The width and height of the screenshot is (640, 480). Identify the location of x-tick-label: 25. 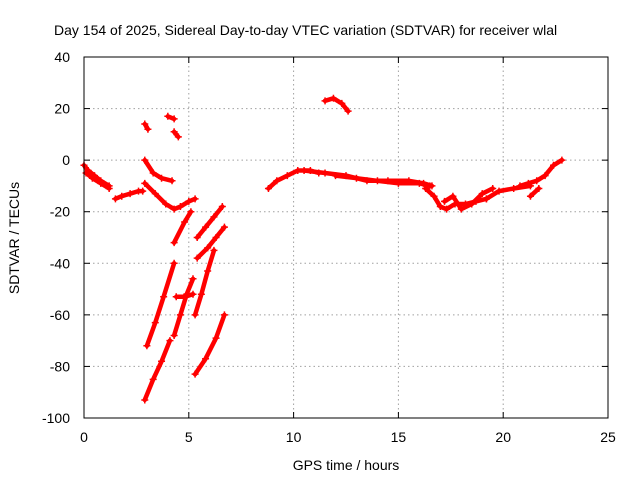
(608, 437).